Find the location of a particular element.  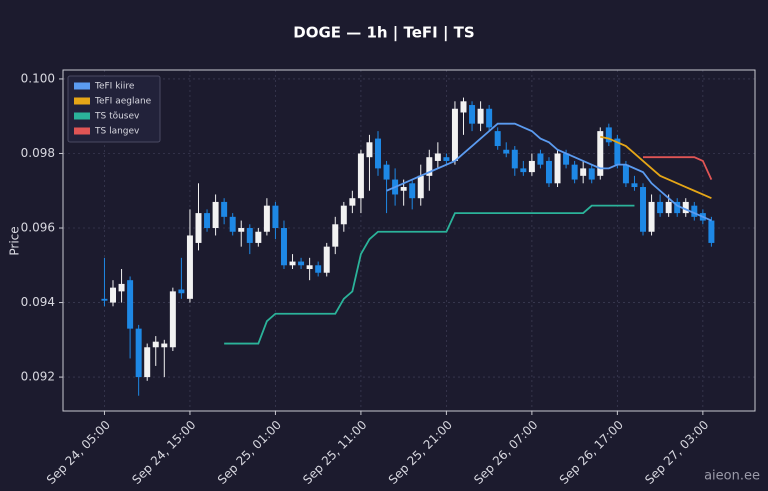

watermark: aieon.ee is located at coordinates (732, 476).